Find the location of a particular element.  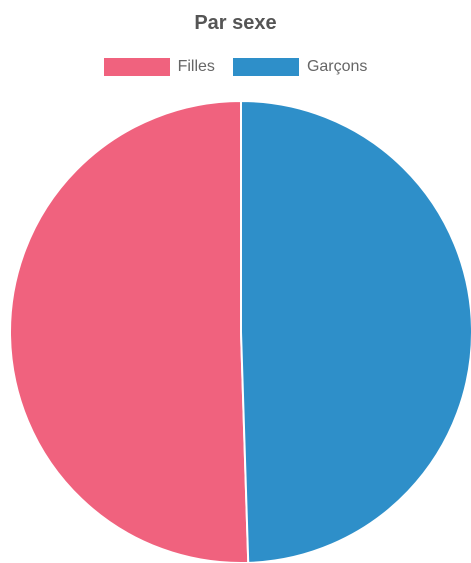

chart-legend: Filles Garçons is located at coordinates (235, 67).